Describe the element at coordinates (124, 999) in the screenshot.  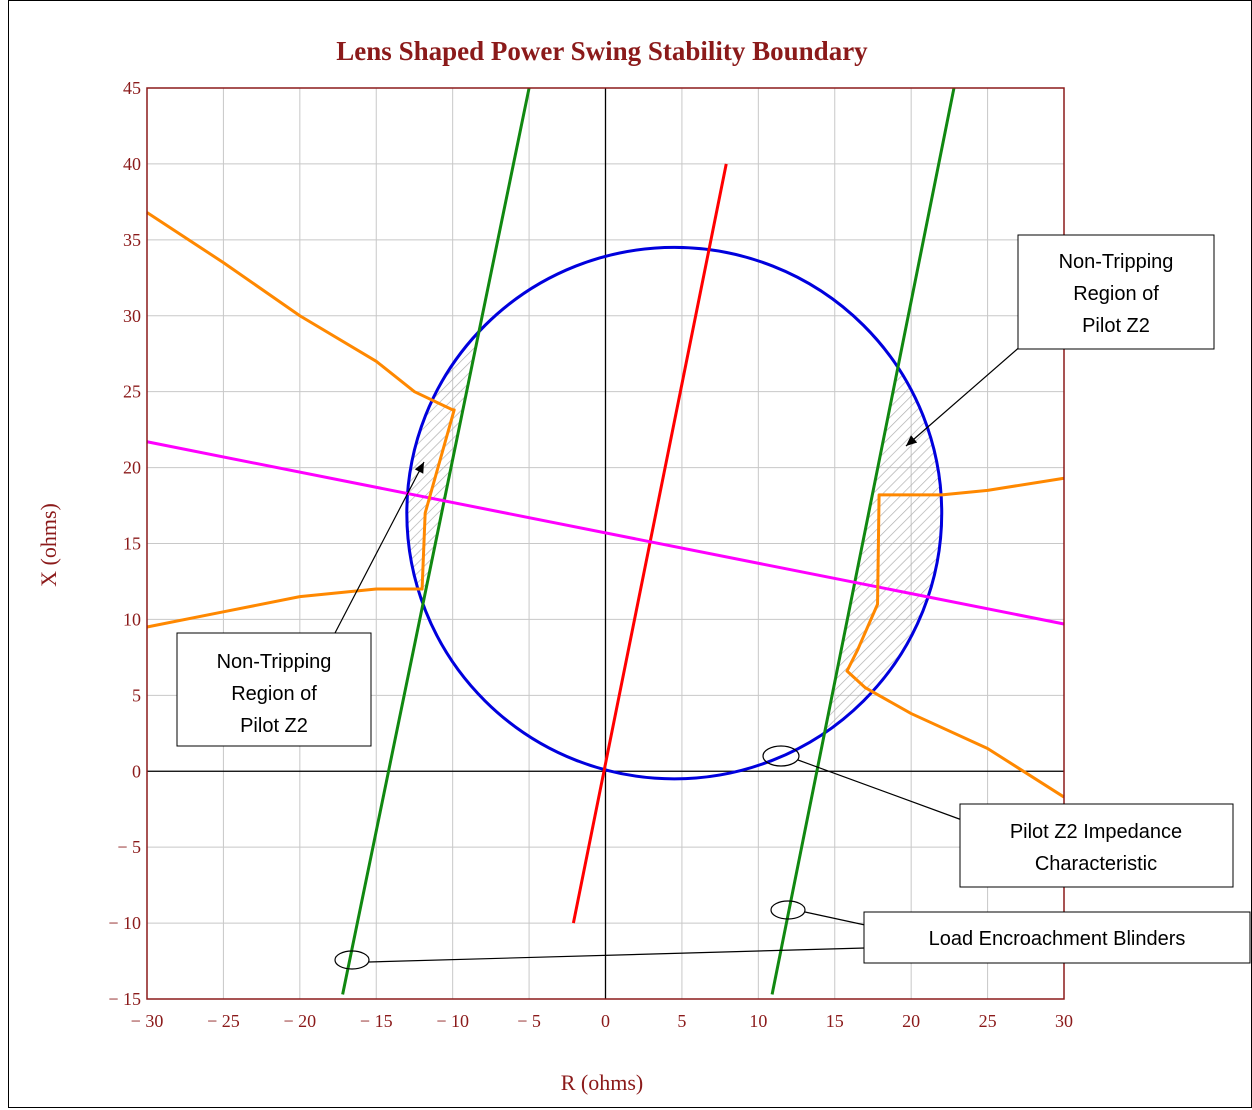
I see `y-tick-label: − 15` at that location.